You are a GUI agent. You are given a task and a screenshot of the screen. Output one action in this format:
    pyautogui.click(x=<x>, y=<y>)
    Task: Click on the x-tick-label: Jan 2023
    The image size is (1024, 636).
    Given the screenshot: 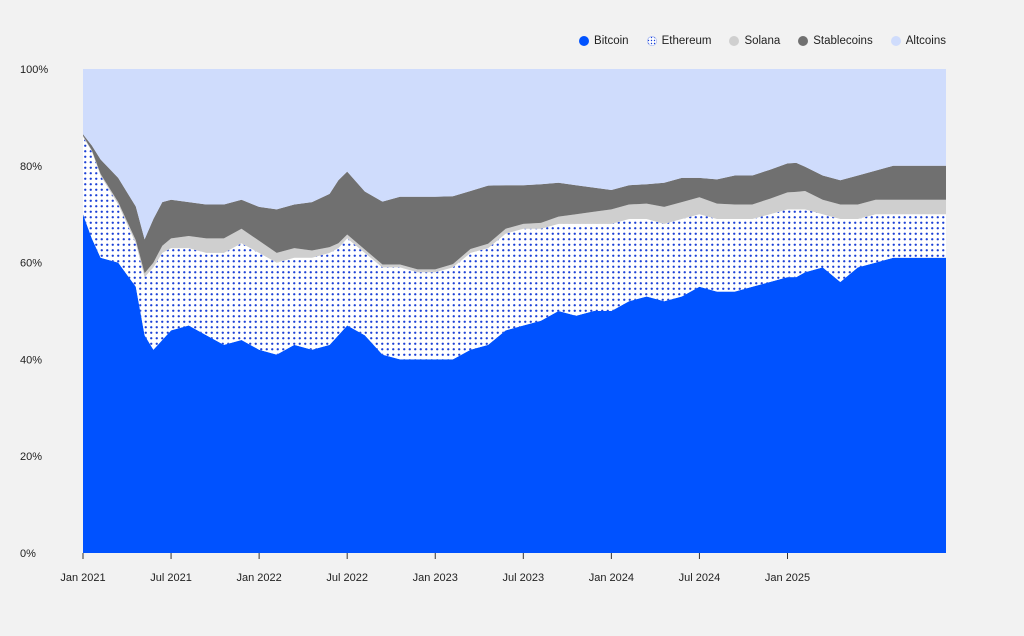 What is the action you would take?
    pyautogui.click(x=435, y=578)
    